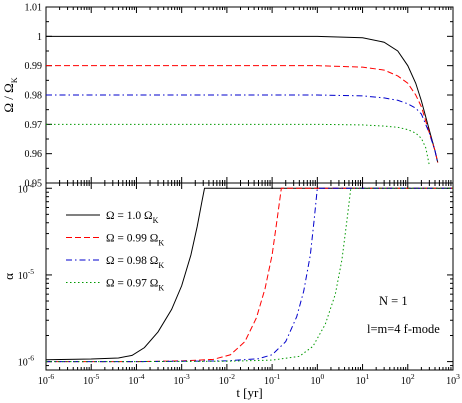 The width and height of the screenshot is (462, 403). Describe the element at coordinates (34, 66) in the screenshot. I see `top-y-tick-label: 0.99` at that location.